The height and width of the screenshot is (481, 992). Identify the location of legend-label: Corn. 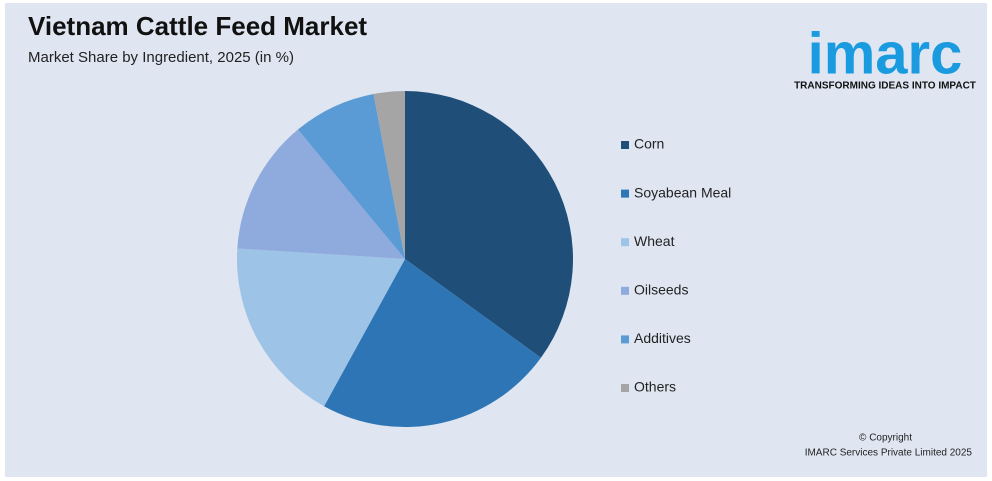
(649, 144).